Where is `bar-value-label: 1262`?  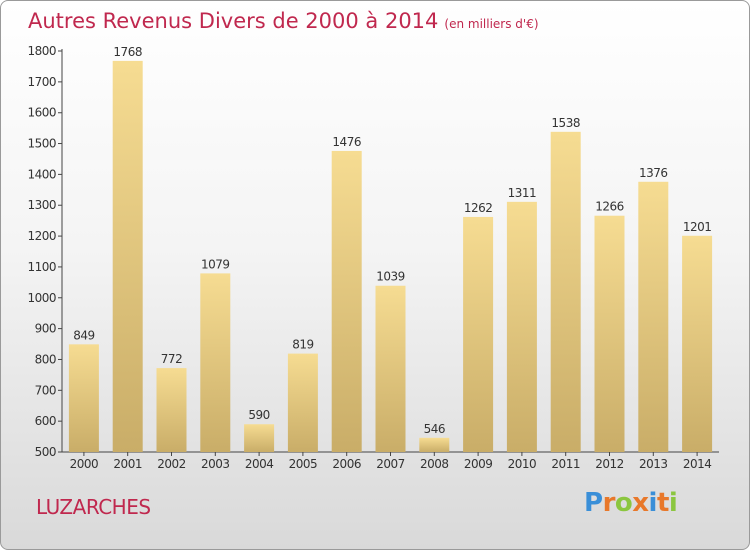 bar-value-label: 1262 is located at coordinates (478, 208).